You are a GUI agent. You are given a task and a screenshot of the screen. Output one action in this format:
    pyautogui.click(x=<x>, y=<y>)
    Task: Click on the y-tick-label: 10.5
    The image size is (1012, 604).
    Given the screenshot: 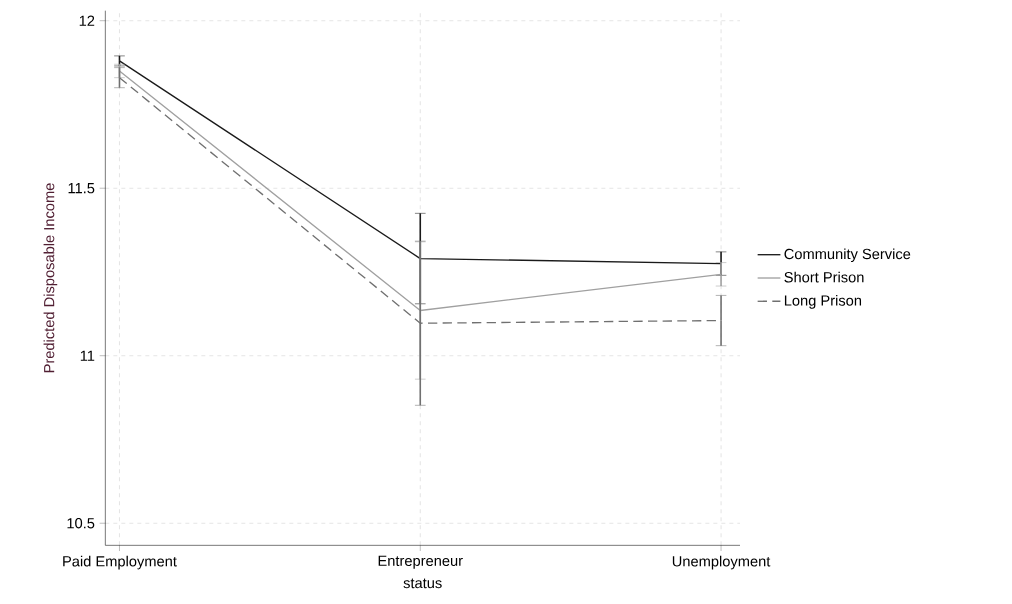 What is the action you would take?
    pyautogui.click(x=81, y=523)
    